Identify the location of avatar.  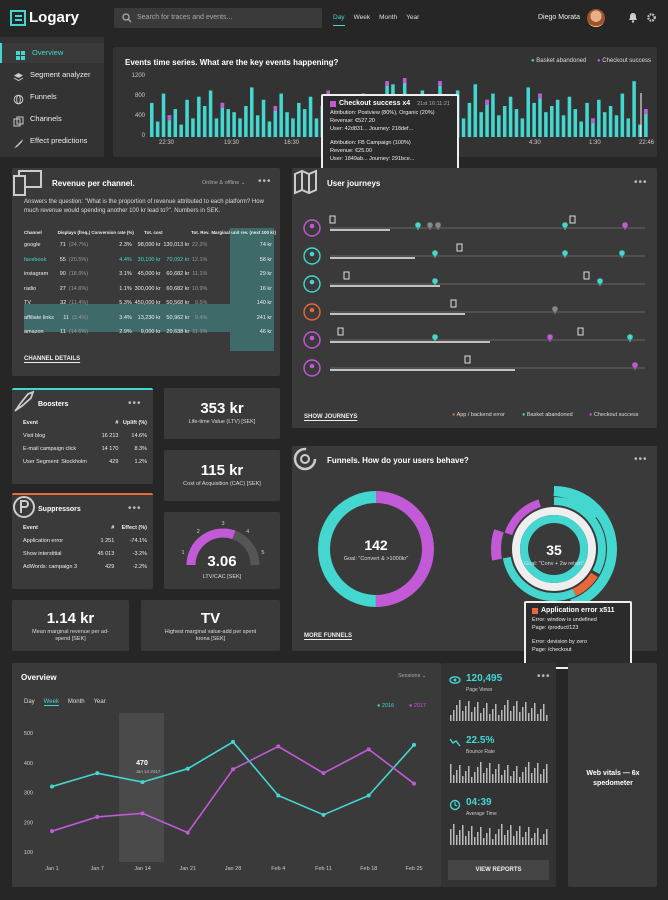
(596, 18).